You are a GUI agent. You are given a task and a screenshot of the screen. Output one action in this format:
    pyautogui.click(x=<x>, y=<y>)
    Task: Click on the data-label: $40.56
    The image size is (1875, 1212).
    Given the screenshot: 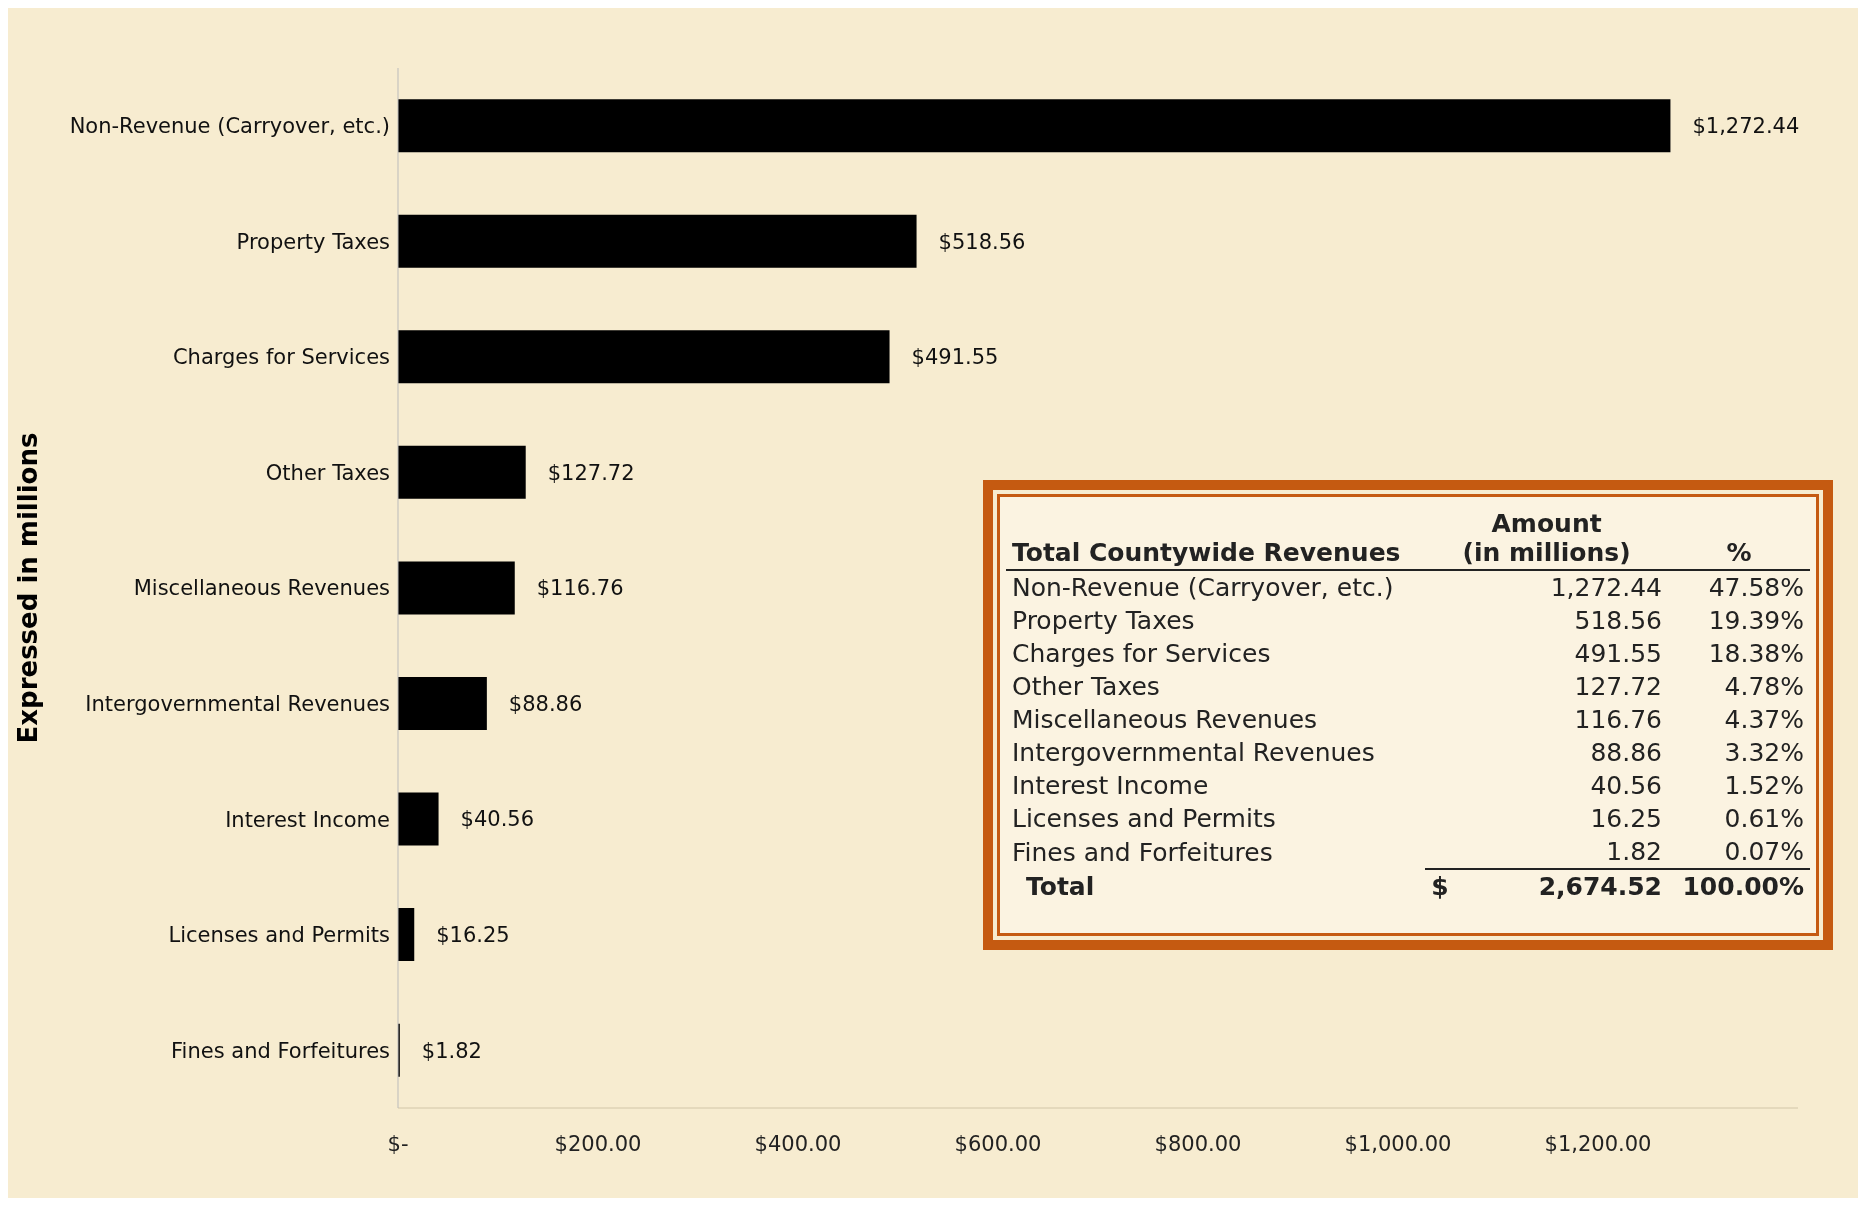 What is the action you would take?
    pyautogui.click(x=497, y=819)
    